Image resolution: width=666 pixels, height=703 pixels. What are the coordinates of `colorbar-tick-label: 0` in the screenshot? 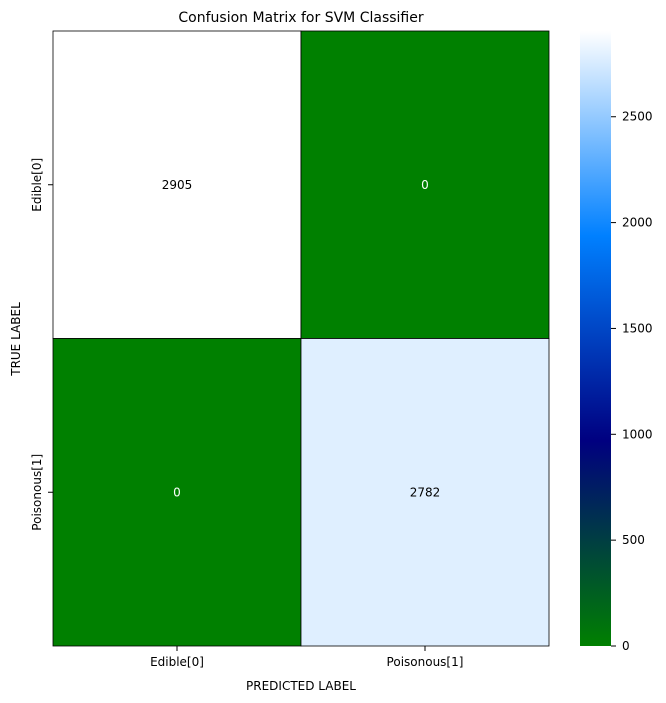 It's located at (626, 646).